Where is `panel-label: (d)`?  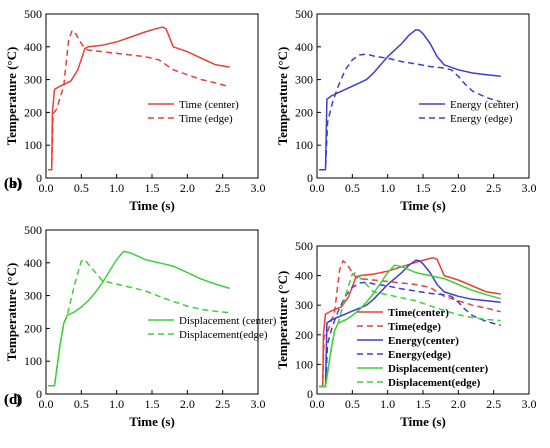 panel-label: (d) is located at coordinates (13, 400).